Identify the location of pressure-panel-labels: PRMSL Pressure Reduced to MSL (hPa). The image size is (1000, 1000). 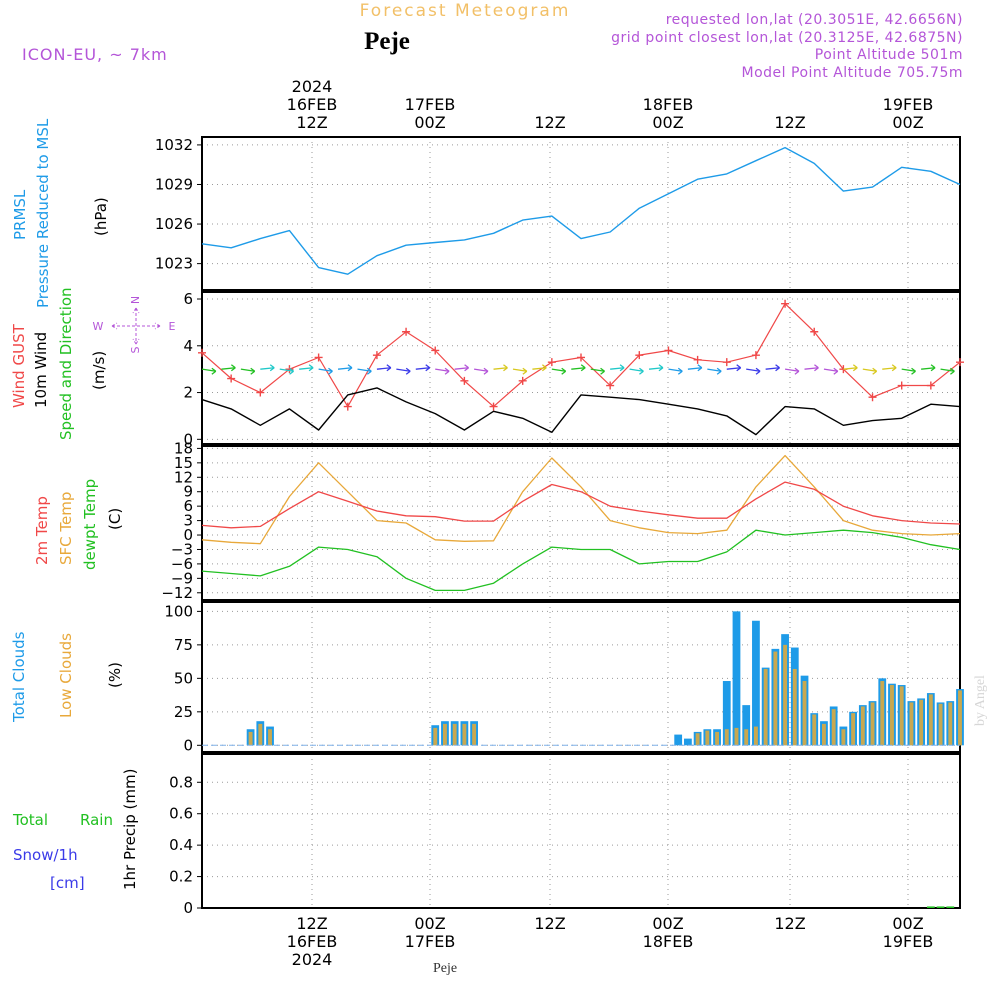
(60, 213).